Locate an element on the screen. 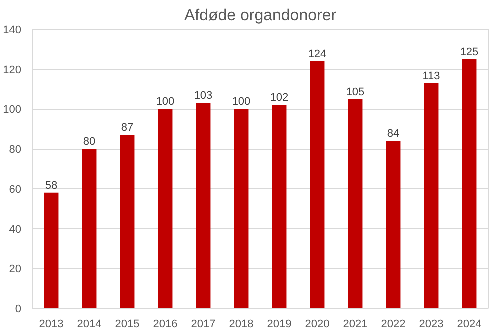 This screenshot has height=332, width=500. x-tick-label: 2024 is located at coordinates (469, 324).